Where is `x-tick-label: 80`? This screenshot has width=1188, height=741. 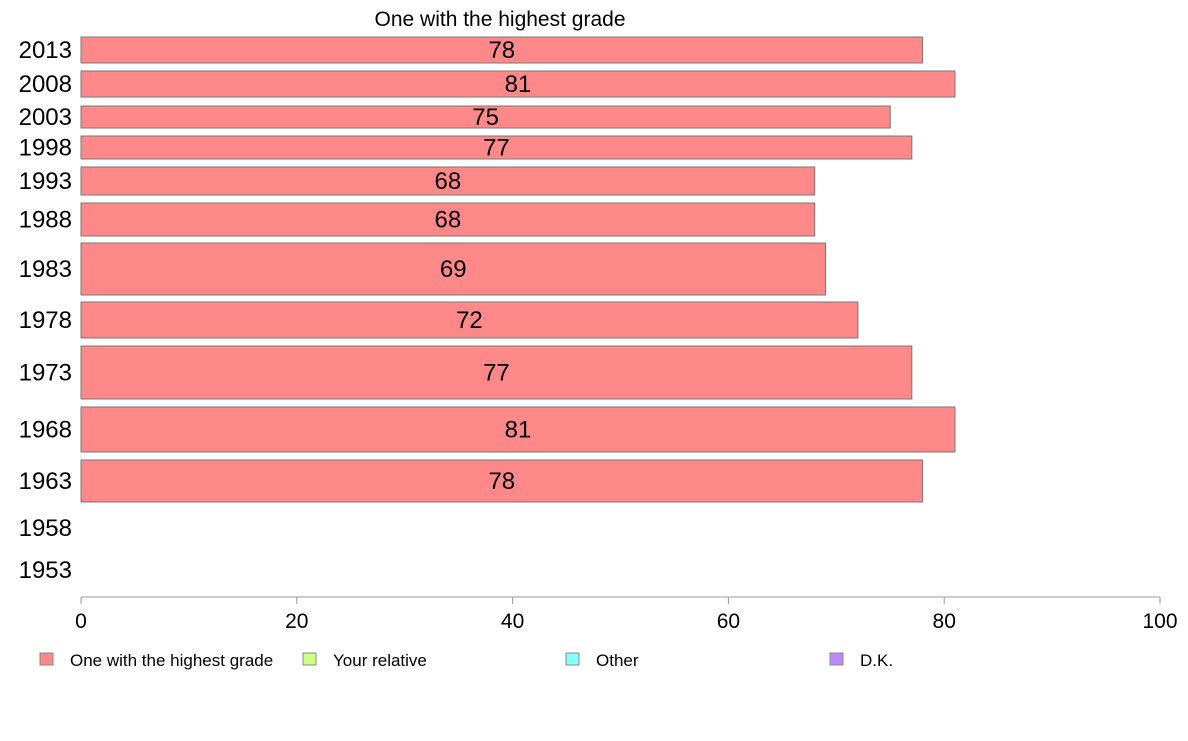
x-tick-label: 80 is located at coordinates (944, 621).